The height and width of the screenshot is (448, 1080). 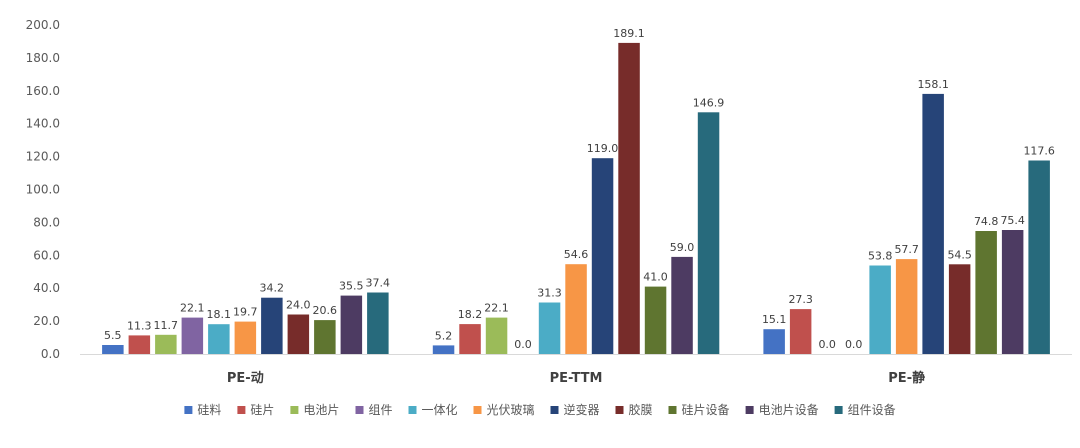 I want to click on legend-item: 电池片设备, so click(x=782, y=410).